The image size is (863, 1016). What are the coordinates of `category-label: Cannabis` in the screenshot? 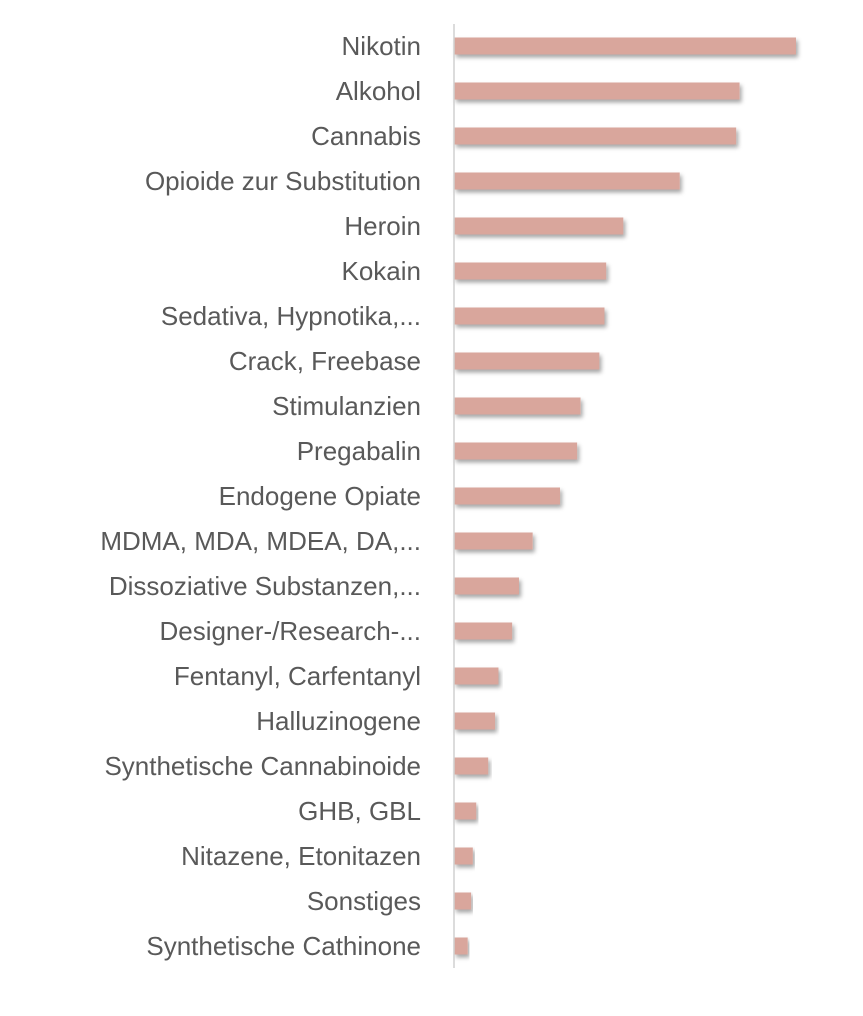 It's located at (366, 136).